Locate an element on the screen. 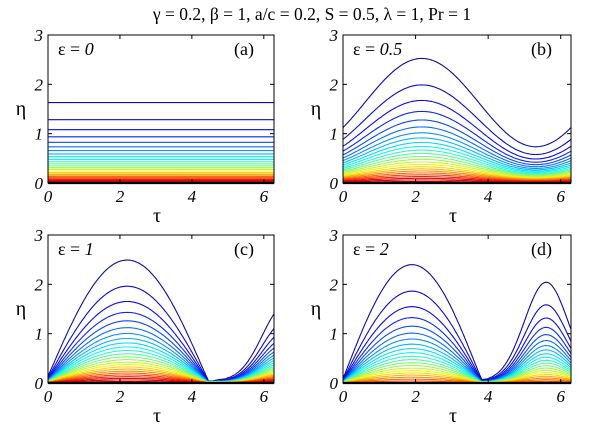 The height and width of the screenshot is (431, 590). panel-label: (a) is located at coordinates (244, 49).